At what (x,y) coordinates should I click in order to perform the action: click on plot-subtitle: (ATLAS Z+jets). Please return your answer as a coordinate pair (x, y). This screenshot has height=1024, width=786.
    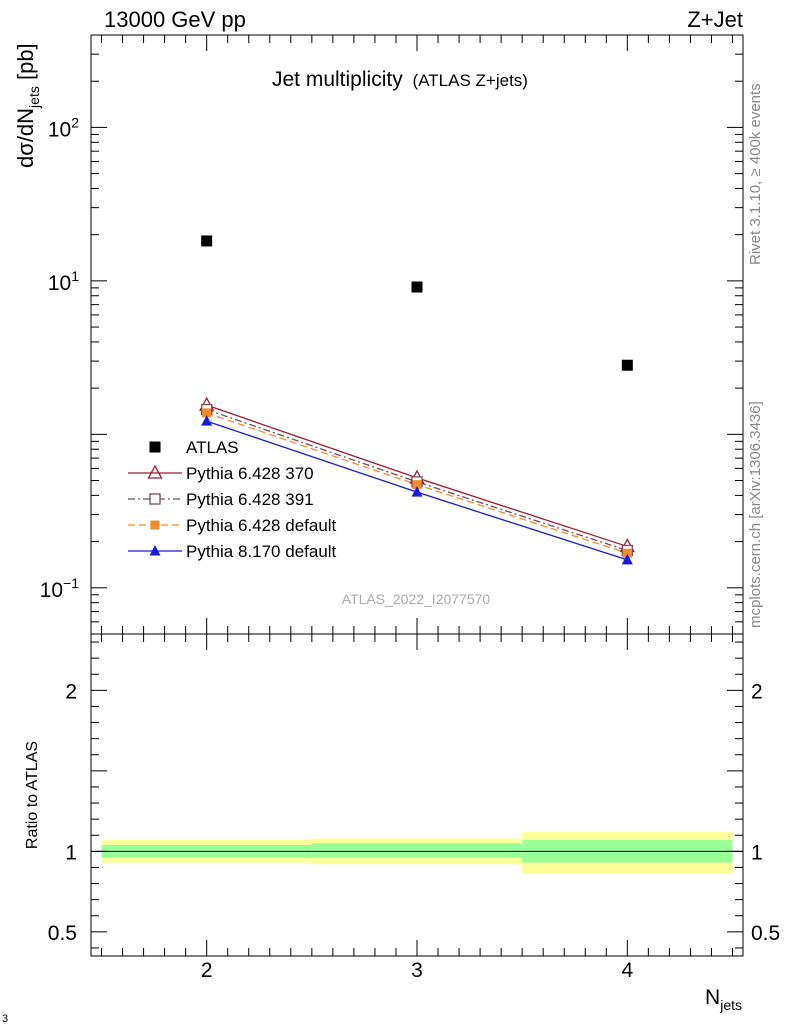
    Looking at the image, I should click on (470, 80).